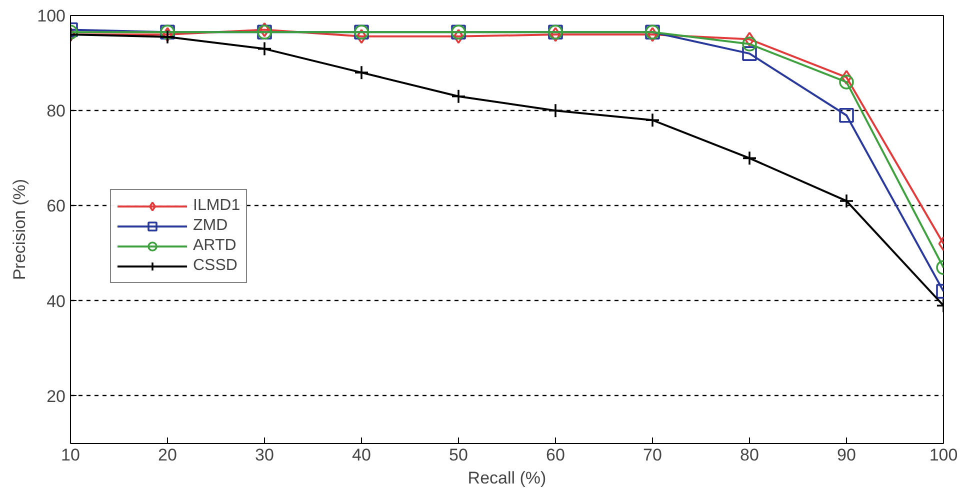  What do you see at coordinates (555, 455) in the screenshot?
I see `x-tick-label: 60` at bounding box center [555, 455].